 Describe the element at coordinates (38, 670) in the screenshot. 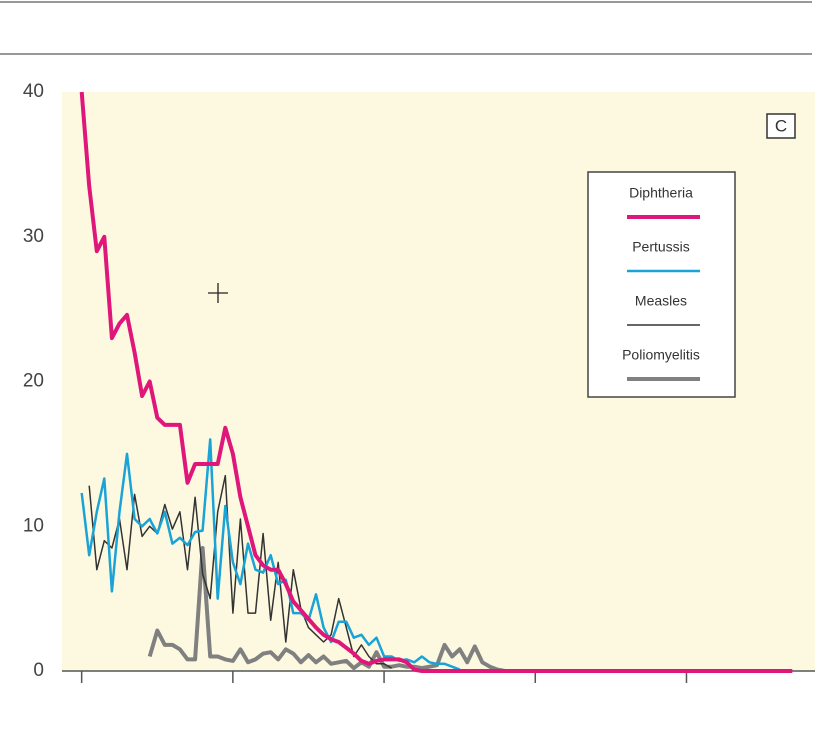

I see `y-tick-label: 0` at that location.